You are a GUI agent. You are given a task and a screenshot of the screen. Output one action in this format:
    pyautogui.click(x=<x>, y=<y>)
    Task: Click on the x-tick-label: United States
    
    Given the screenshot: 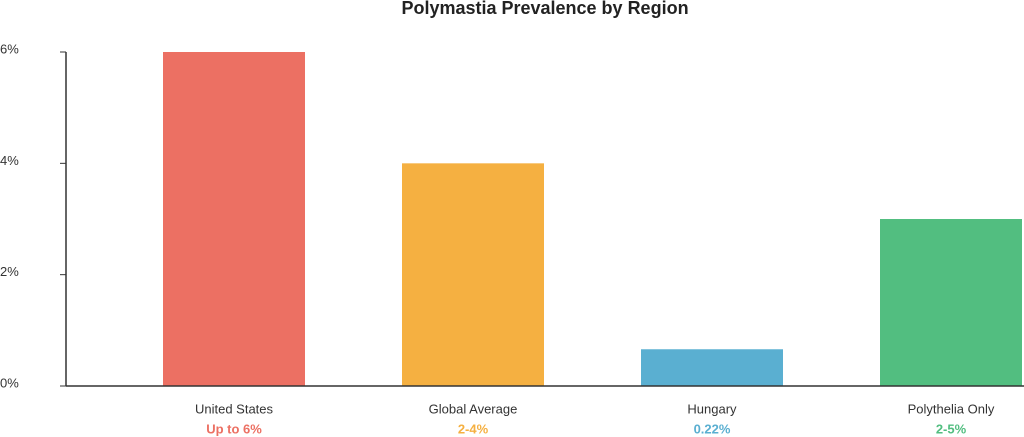 What is the action you would take?
    pyautogui.click(x=234, y=408)
    